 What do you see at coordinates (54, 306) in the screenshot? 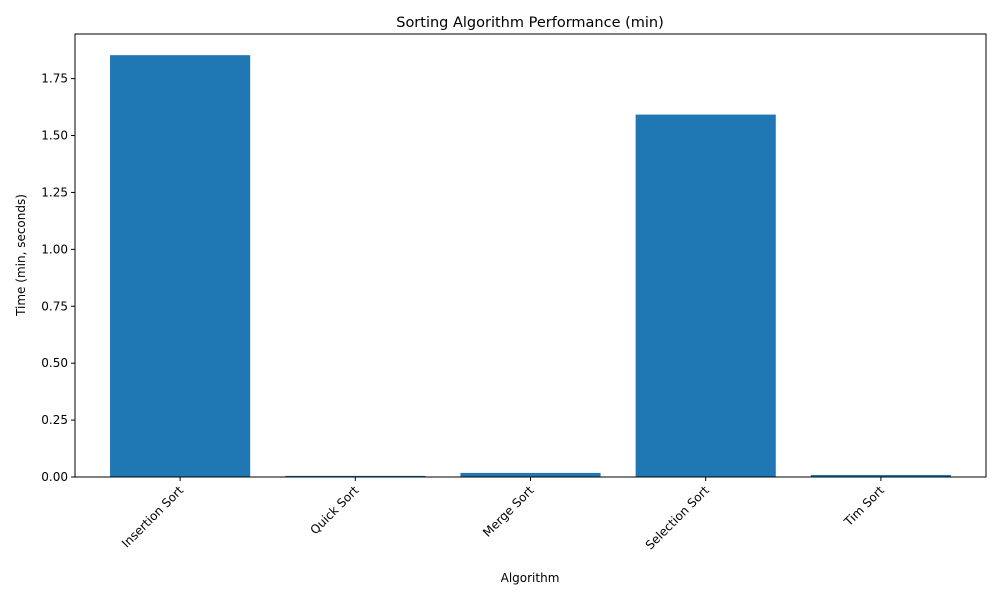
I see `y-tick-label: 0.75` at bounding box center [54, 306].